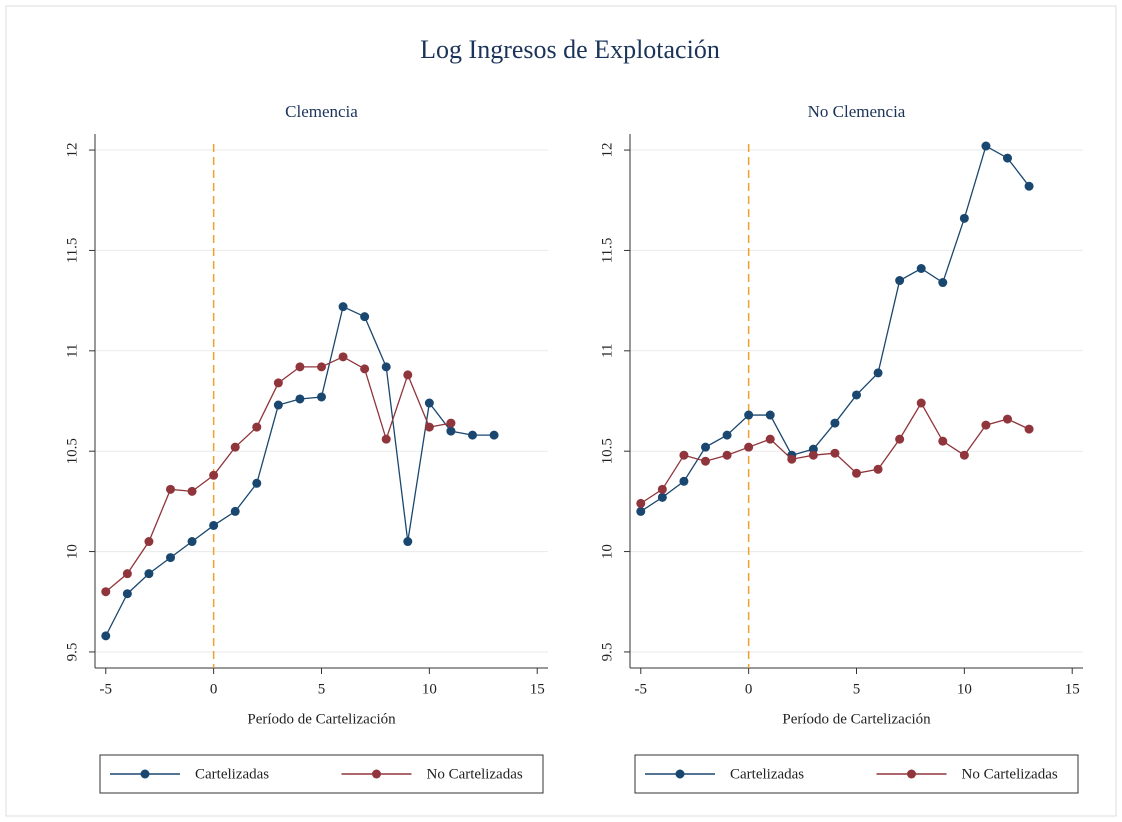 This screenshot has height=822, width=1122. I want to click on x-tick-label: 15, so click(537, 689).